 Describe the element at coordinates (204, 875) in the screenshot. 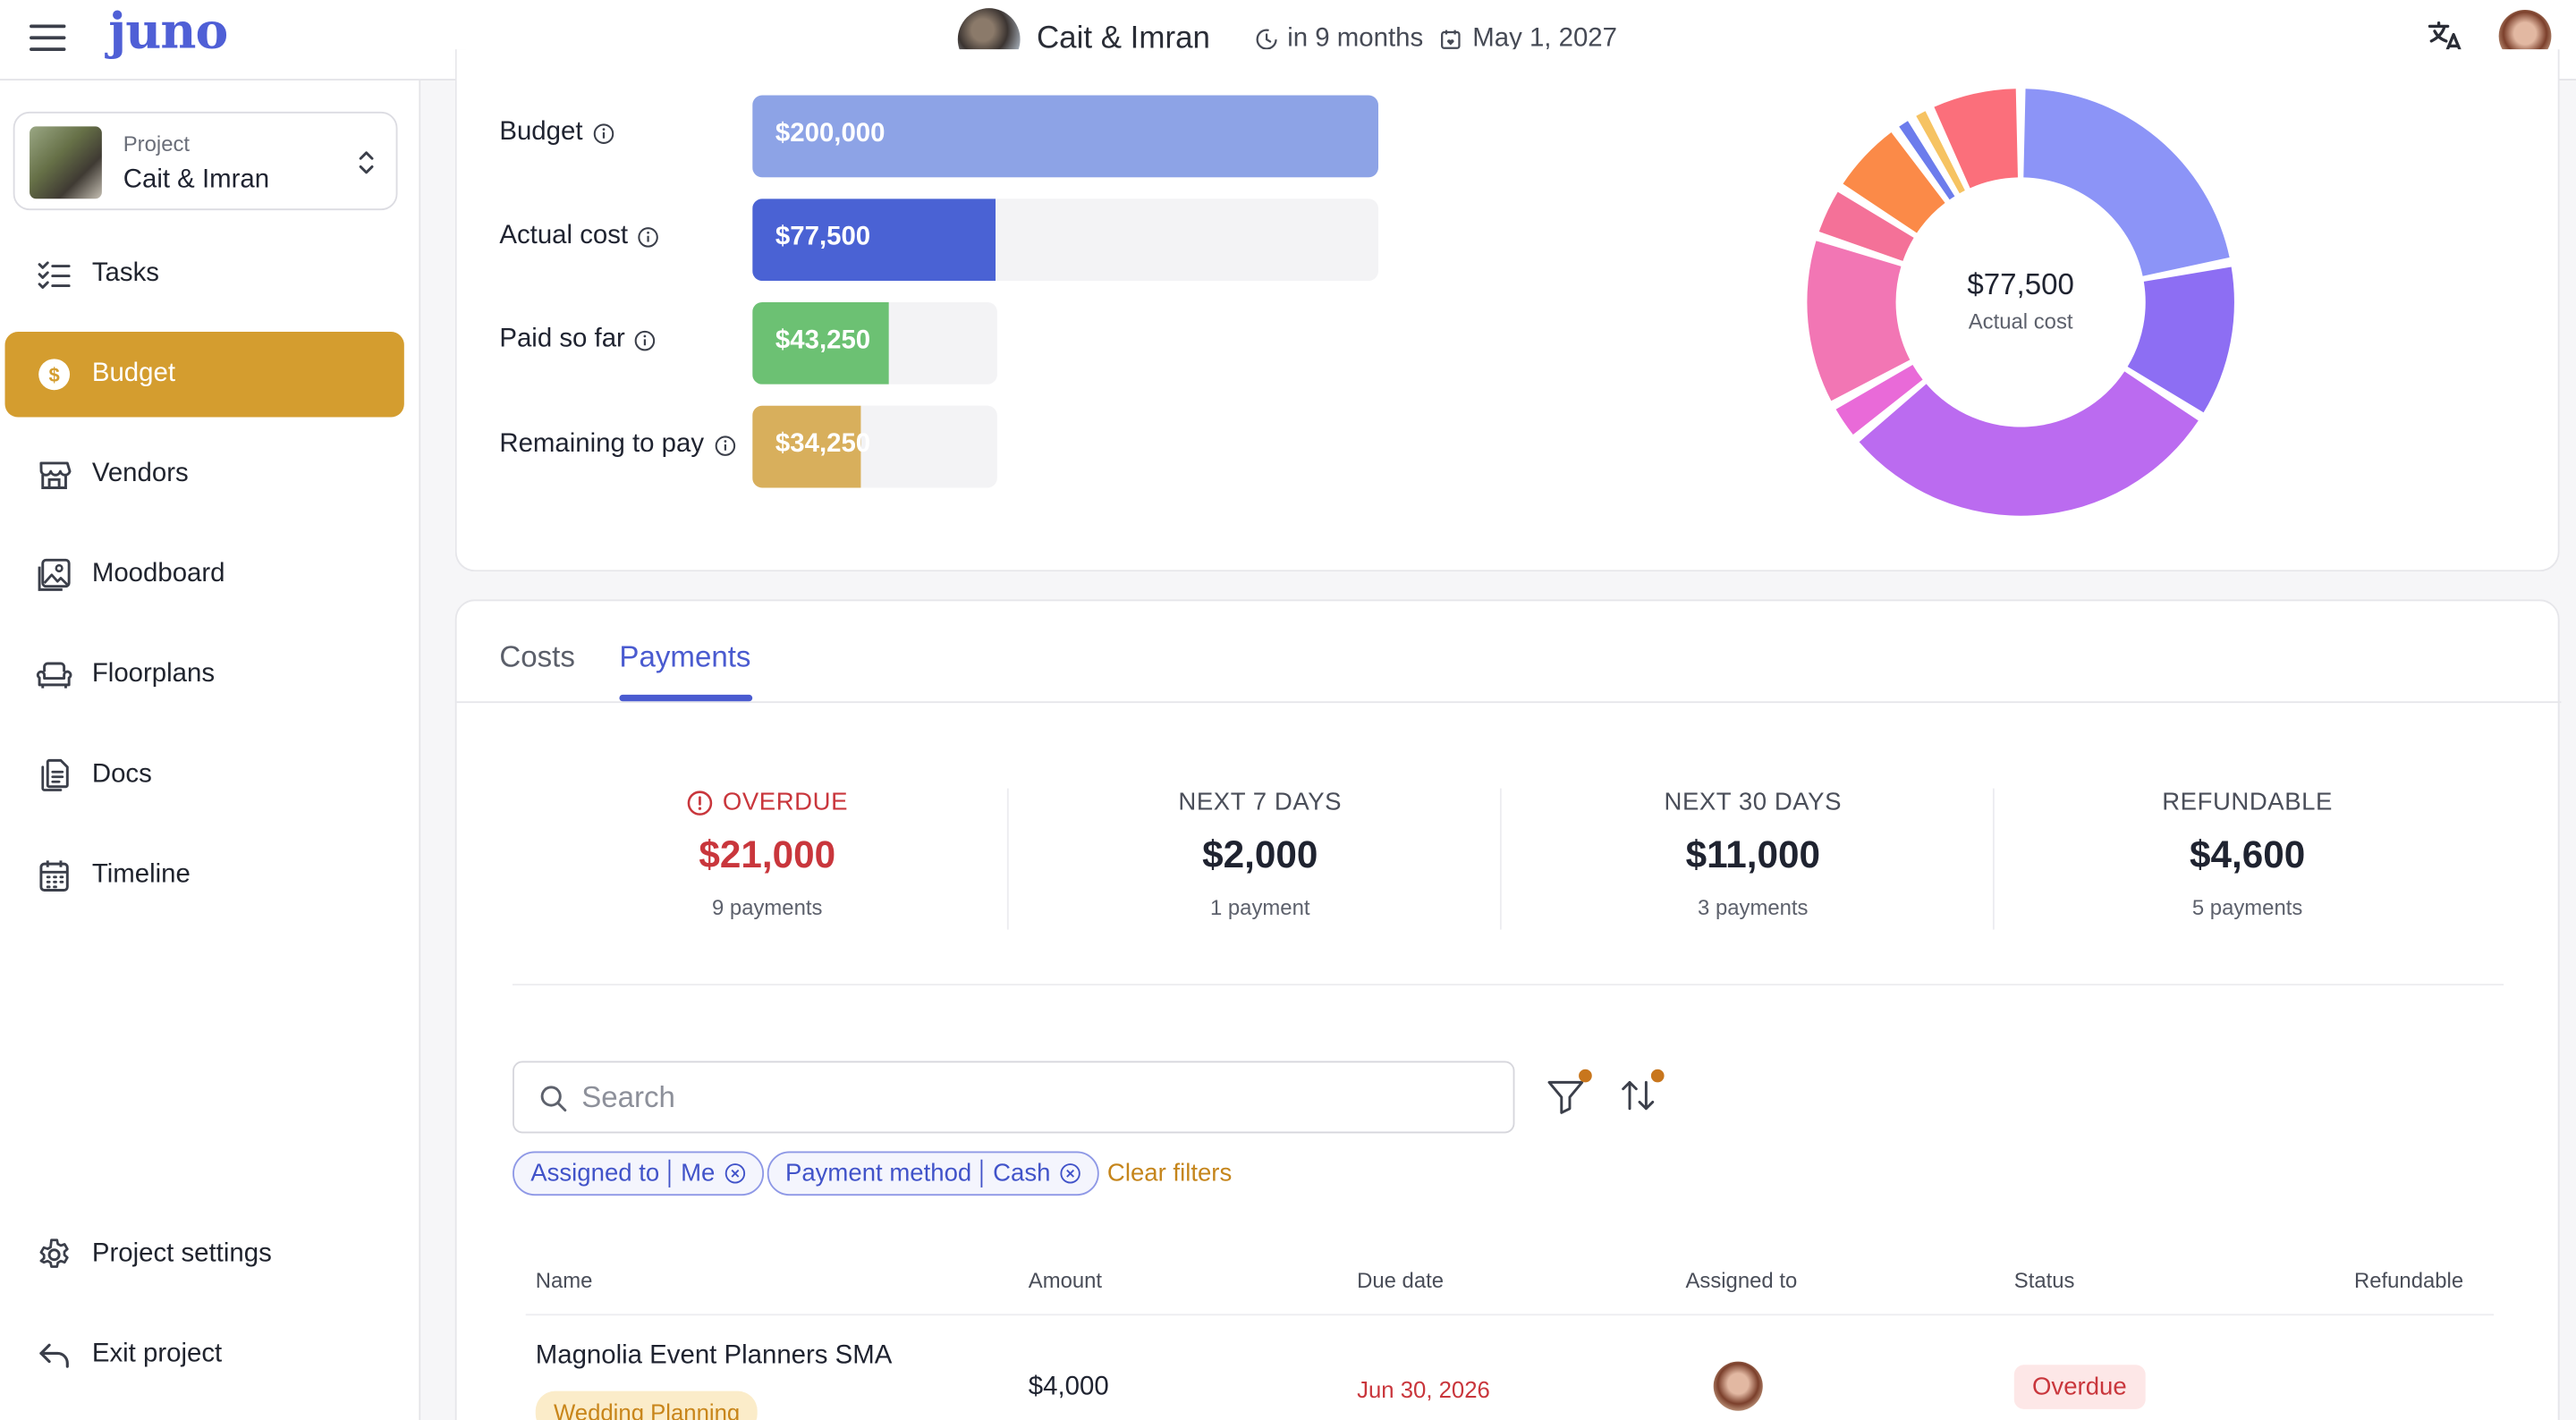

I see `sidebar-item-timeline: Timeline` at that location.